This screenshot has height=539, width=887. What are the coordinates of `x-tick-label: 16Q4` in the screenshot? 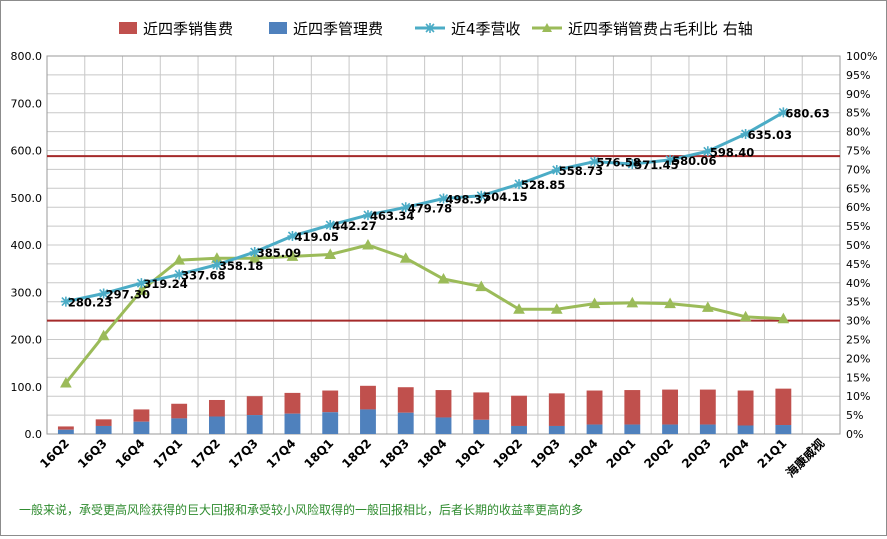 It's located at (130, 453).